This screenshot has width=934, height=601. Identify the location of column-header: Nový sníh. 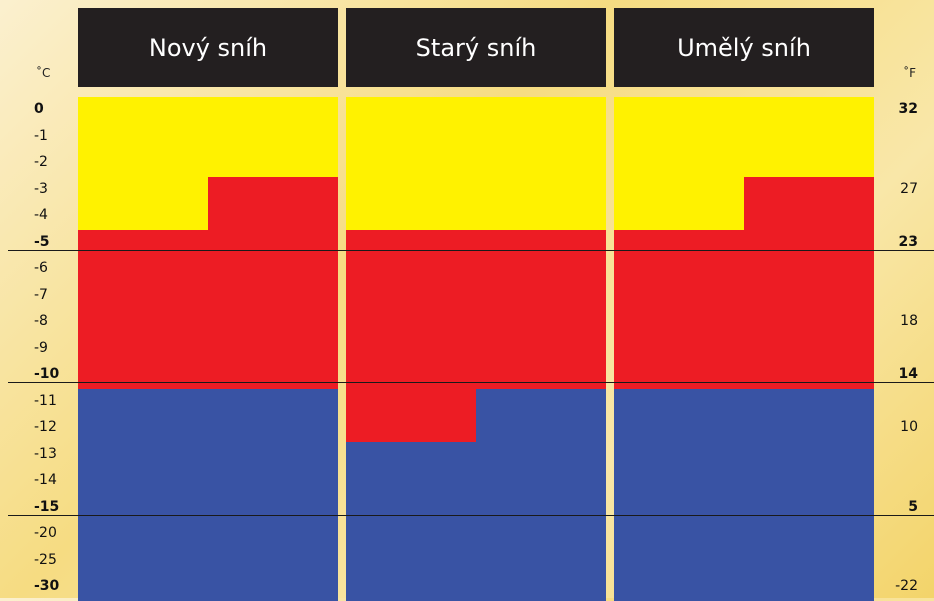
(208, 47).